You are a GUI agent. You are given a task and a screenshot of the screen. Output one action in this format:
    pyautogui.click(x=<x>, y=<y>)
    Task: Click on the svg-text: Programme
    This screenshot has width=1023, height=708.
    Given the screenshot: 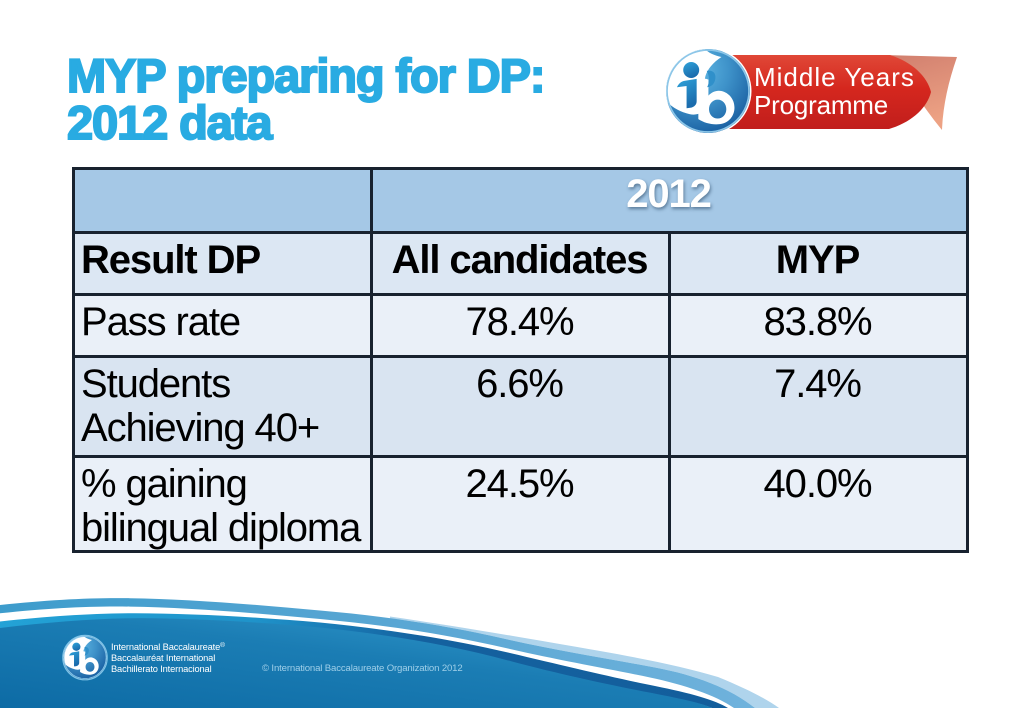 What is the action you would take?
    pyautogui.click(x=821, y=105)
    